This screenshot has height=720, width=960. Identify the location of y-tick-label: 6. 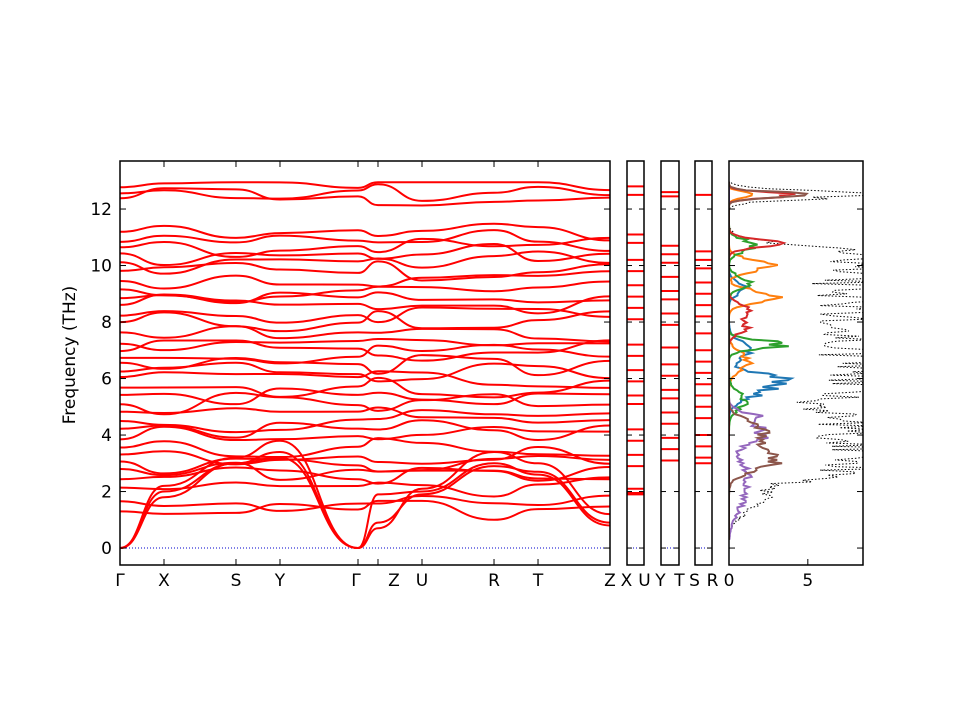
(106, 380).